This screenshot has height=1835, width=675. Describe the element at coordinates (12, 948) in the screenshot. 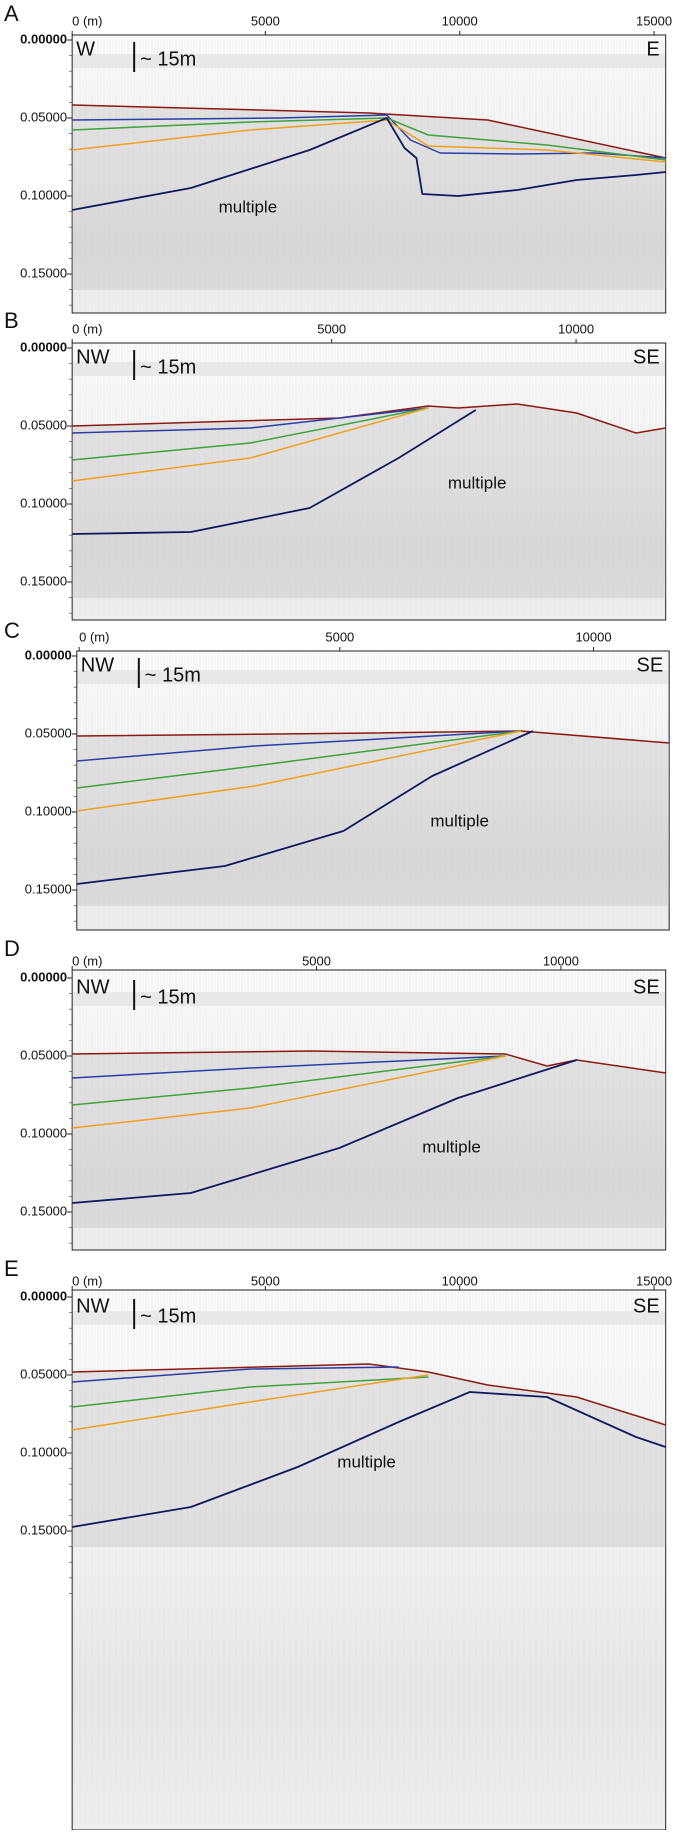

I see `panel-label: D` at that location.